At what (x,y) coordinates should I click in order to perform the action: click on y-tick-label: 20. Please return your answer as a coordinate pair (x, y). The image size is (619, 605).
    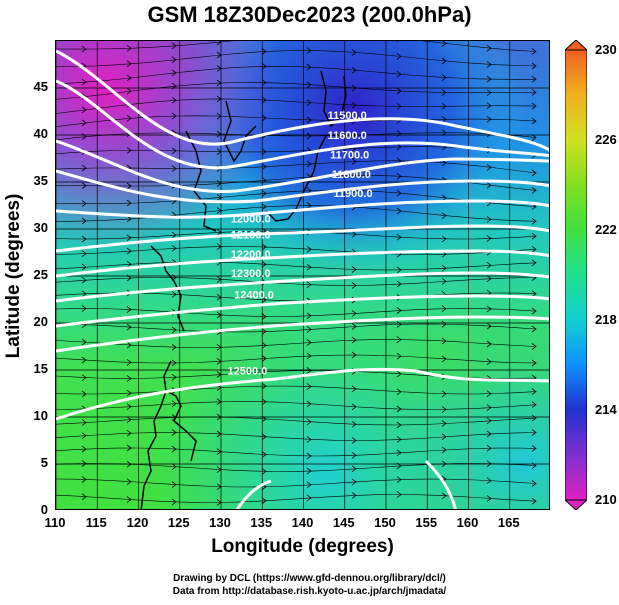
    Looking at the image, I should click on (40, 321).